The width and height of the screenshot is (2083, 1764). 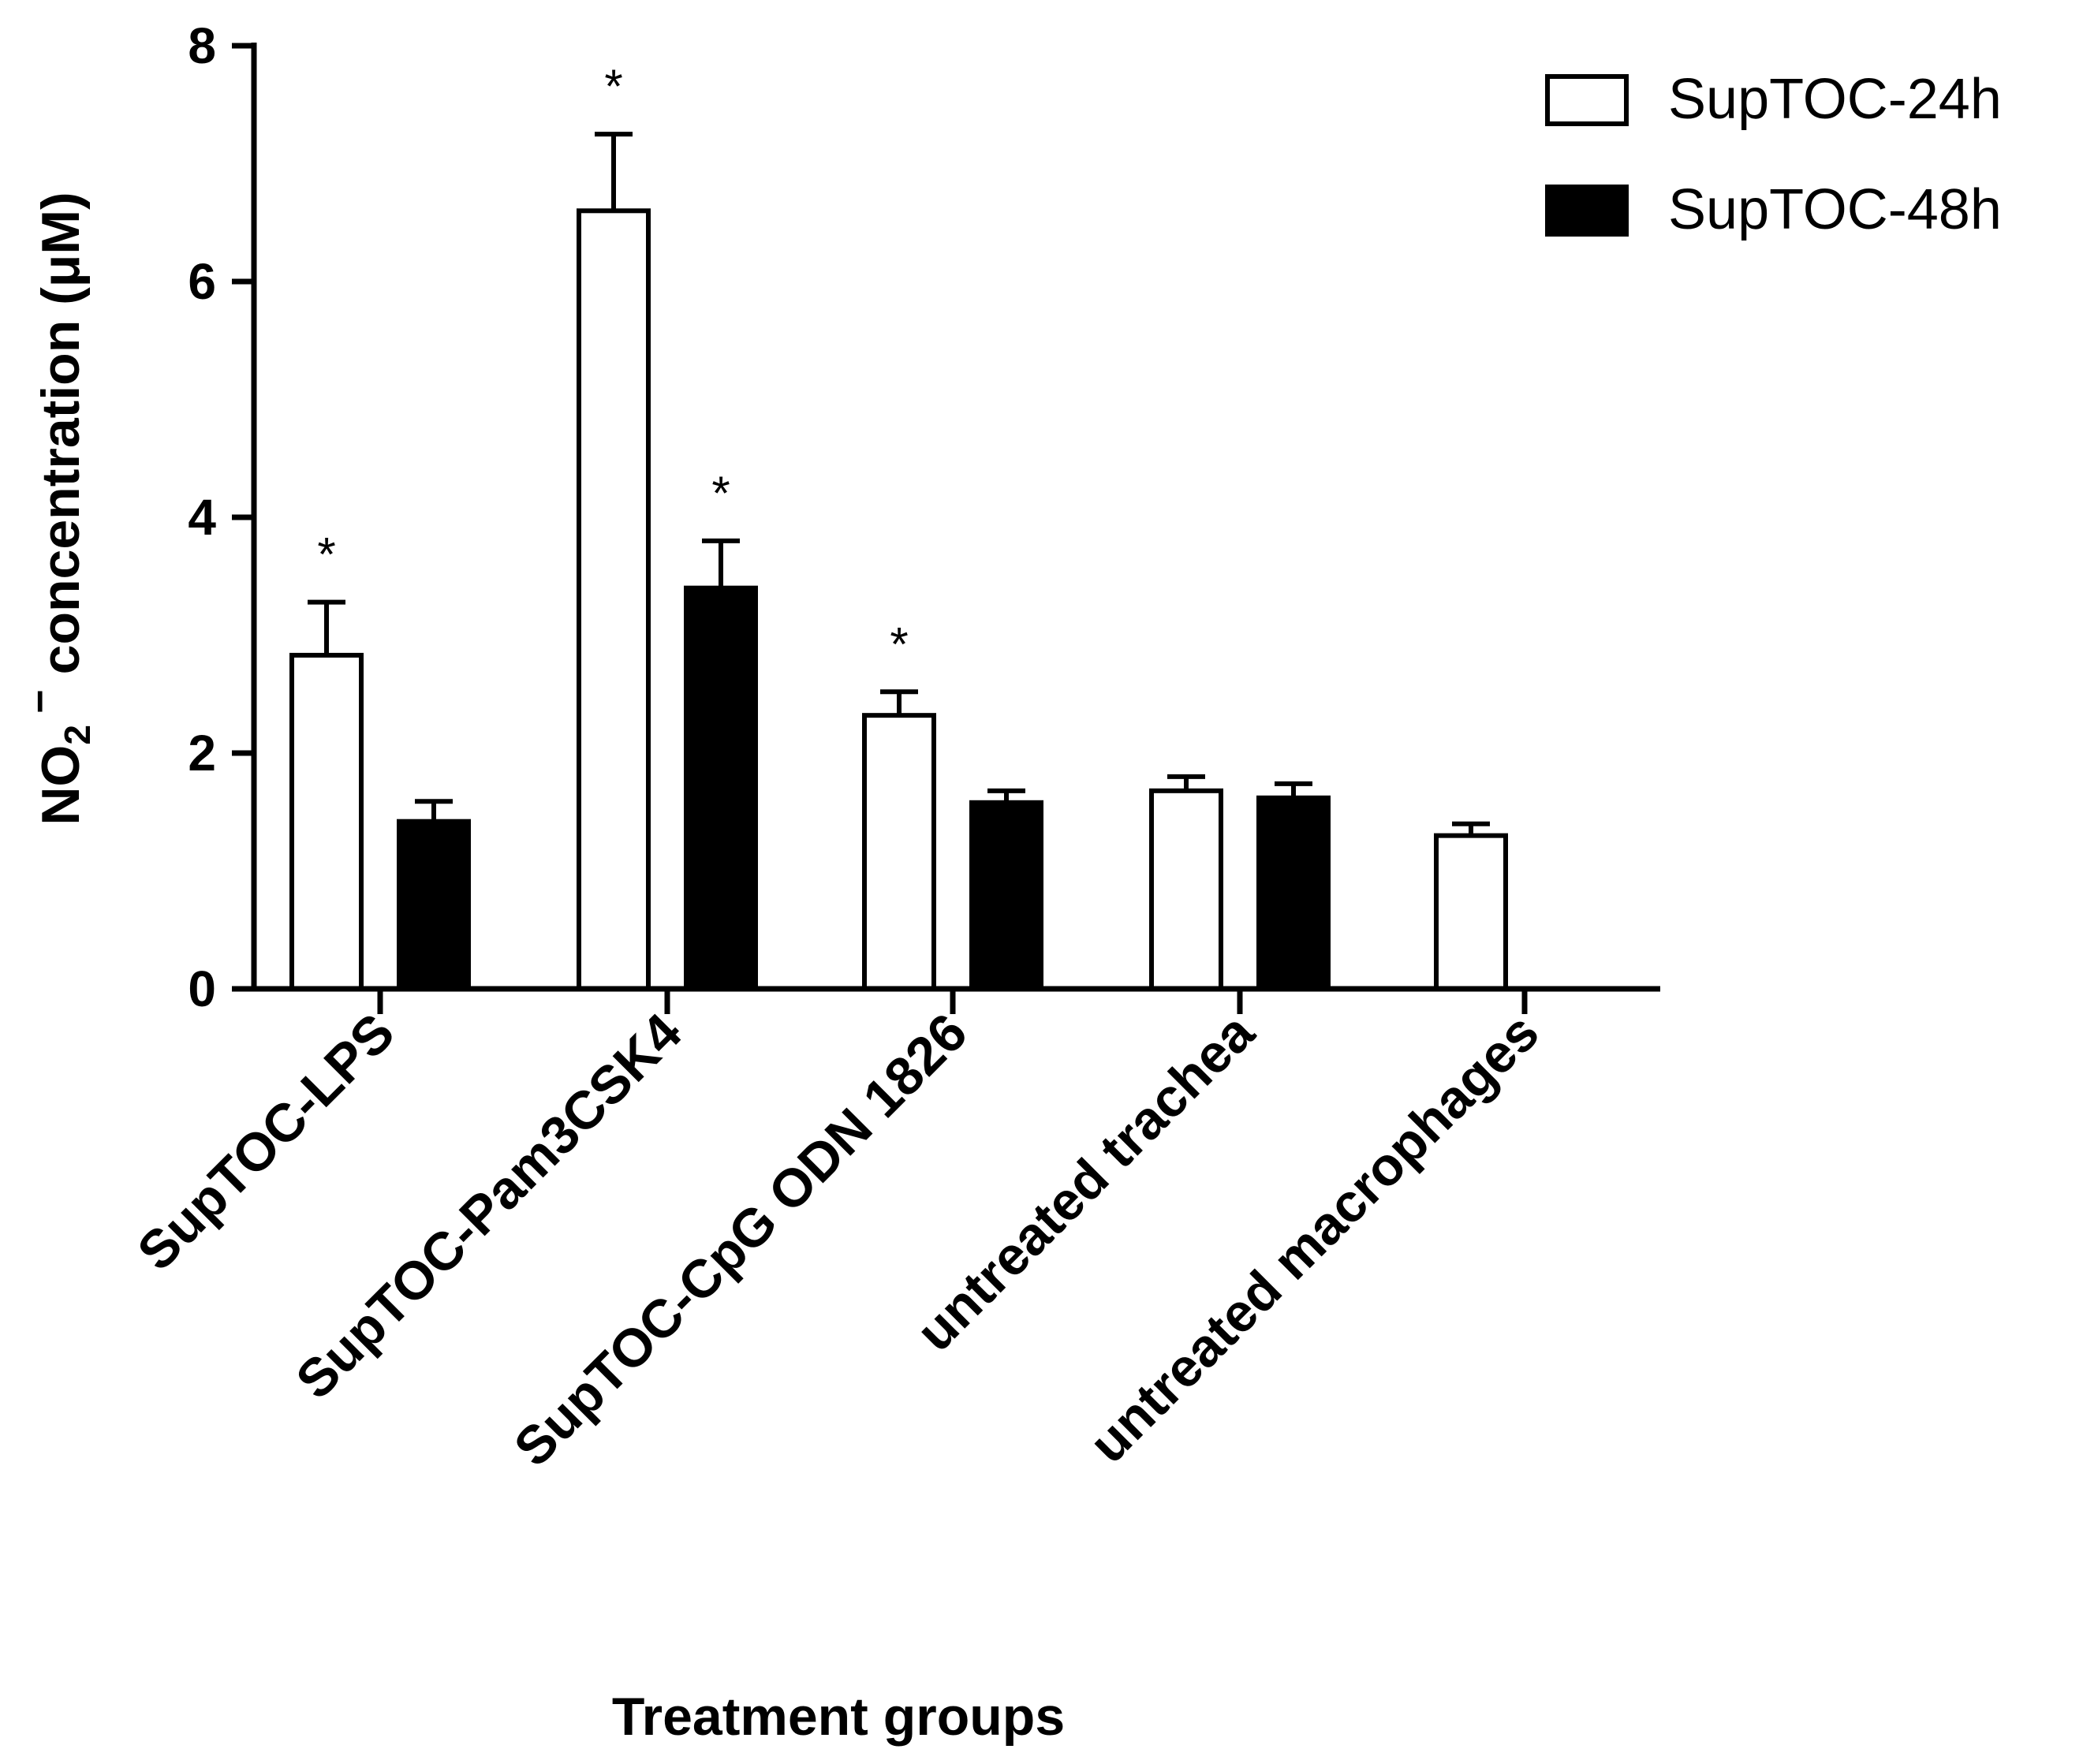 What do you see at coordinates (266, 1142) in the screenshot?
I see `x-category-label: SupTOC-LPS` at bounding box center [266, 1142].